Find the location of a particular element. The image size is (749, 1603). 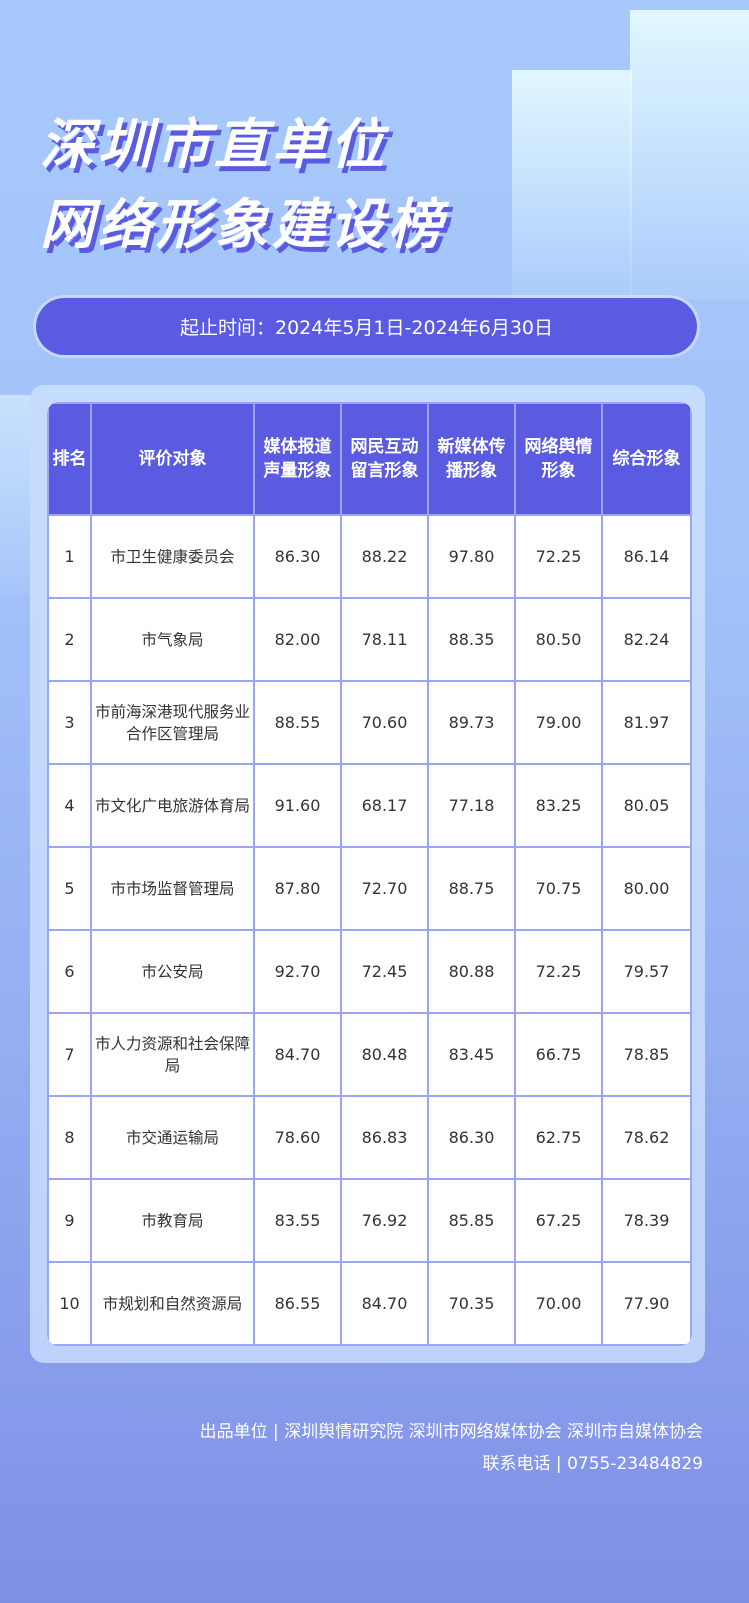

table-row: 6 市公安局 92.70 72.45 80.88 72.25 79.57 is located at coordinates (369, 971).